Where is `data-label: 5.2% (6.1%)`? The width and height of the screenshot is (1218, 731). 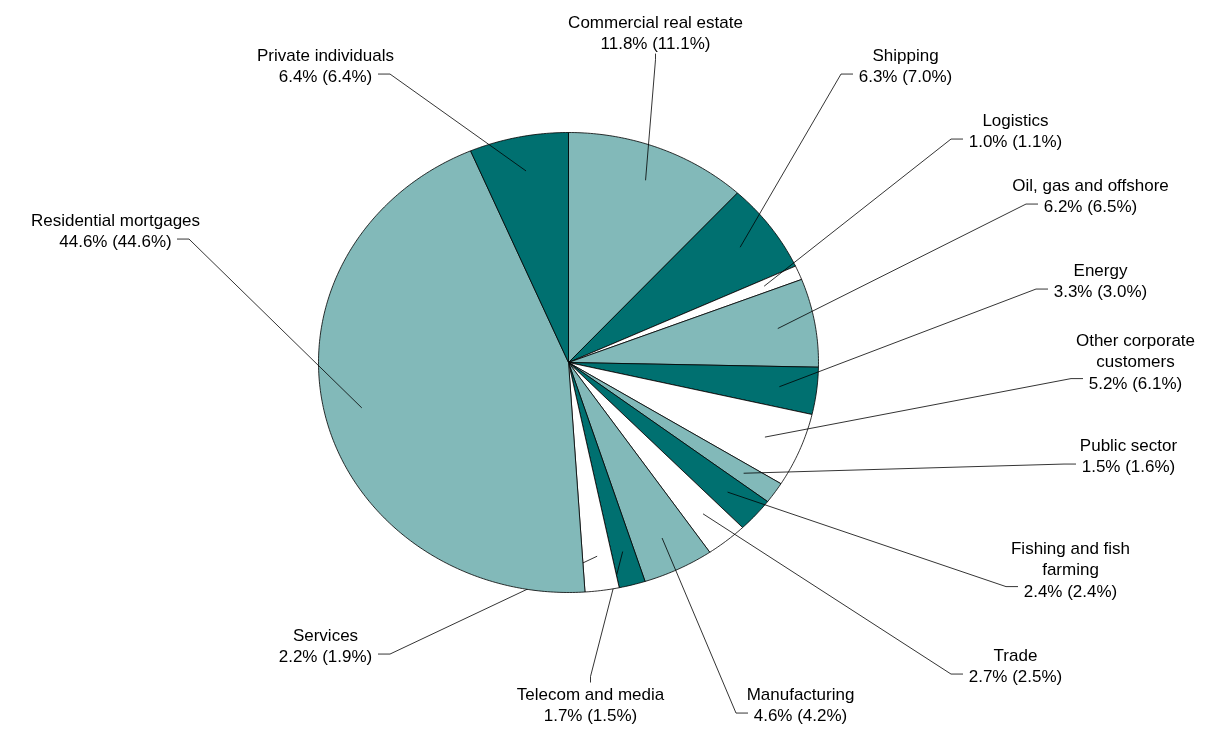 data-label: 5.2% (6.1%) is located at coordinates (1135, 384).